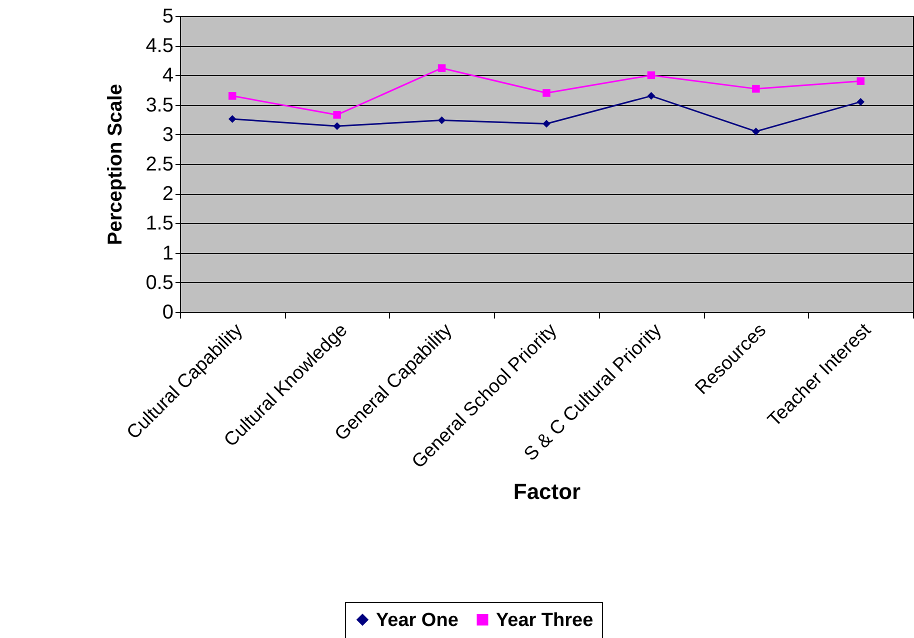  What do you see at coordinates (168, 194) in the screenshot?
I see `y-tick-label: 2` at bounding box center [168, 194].